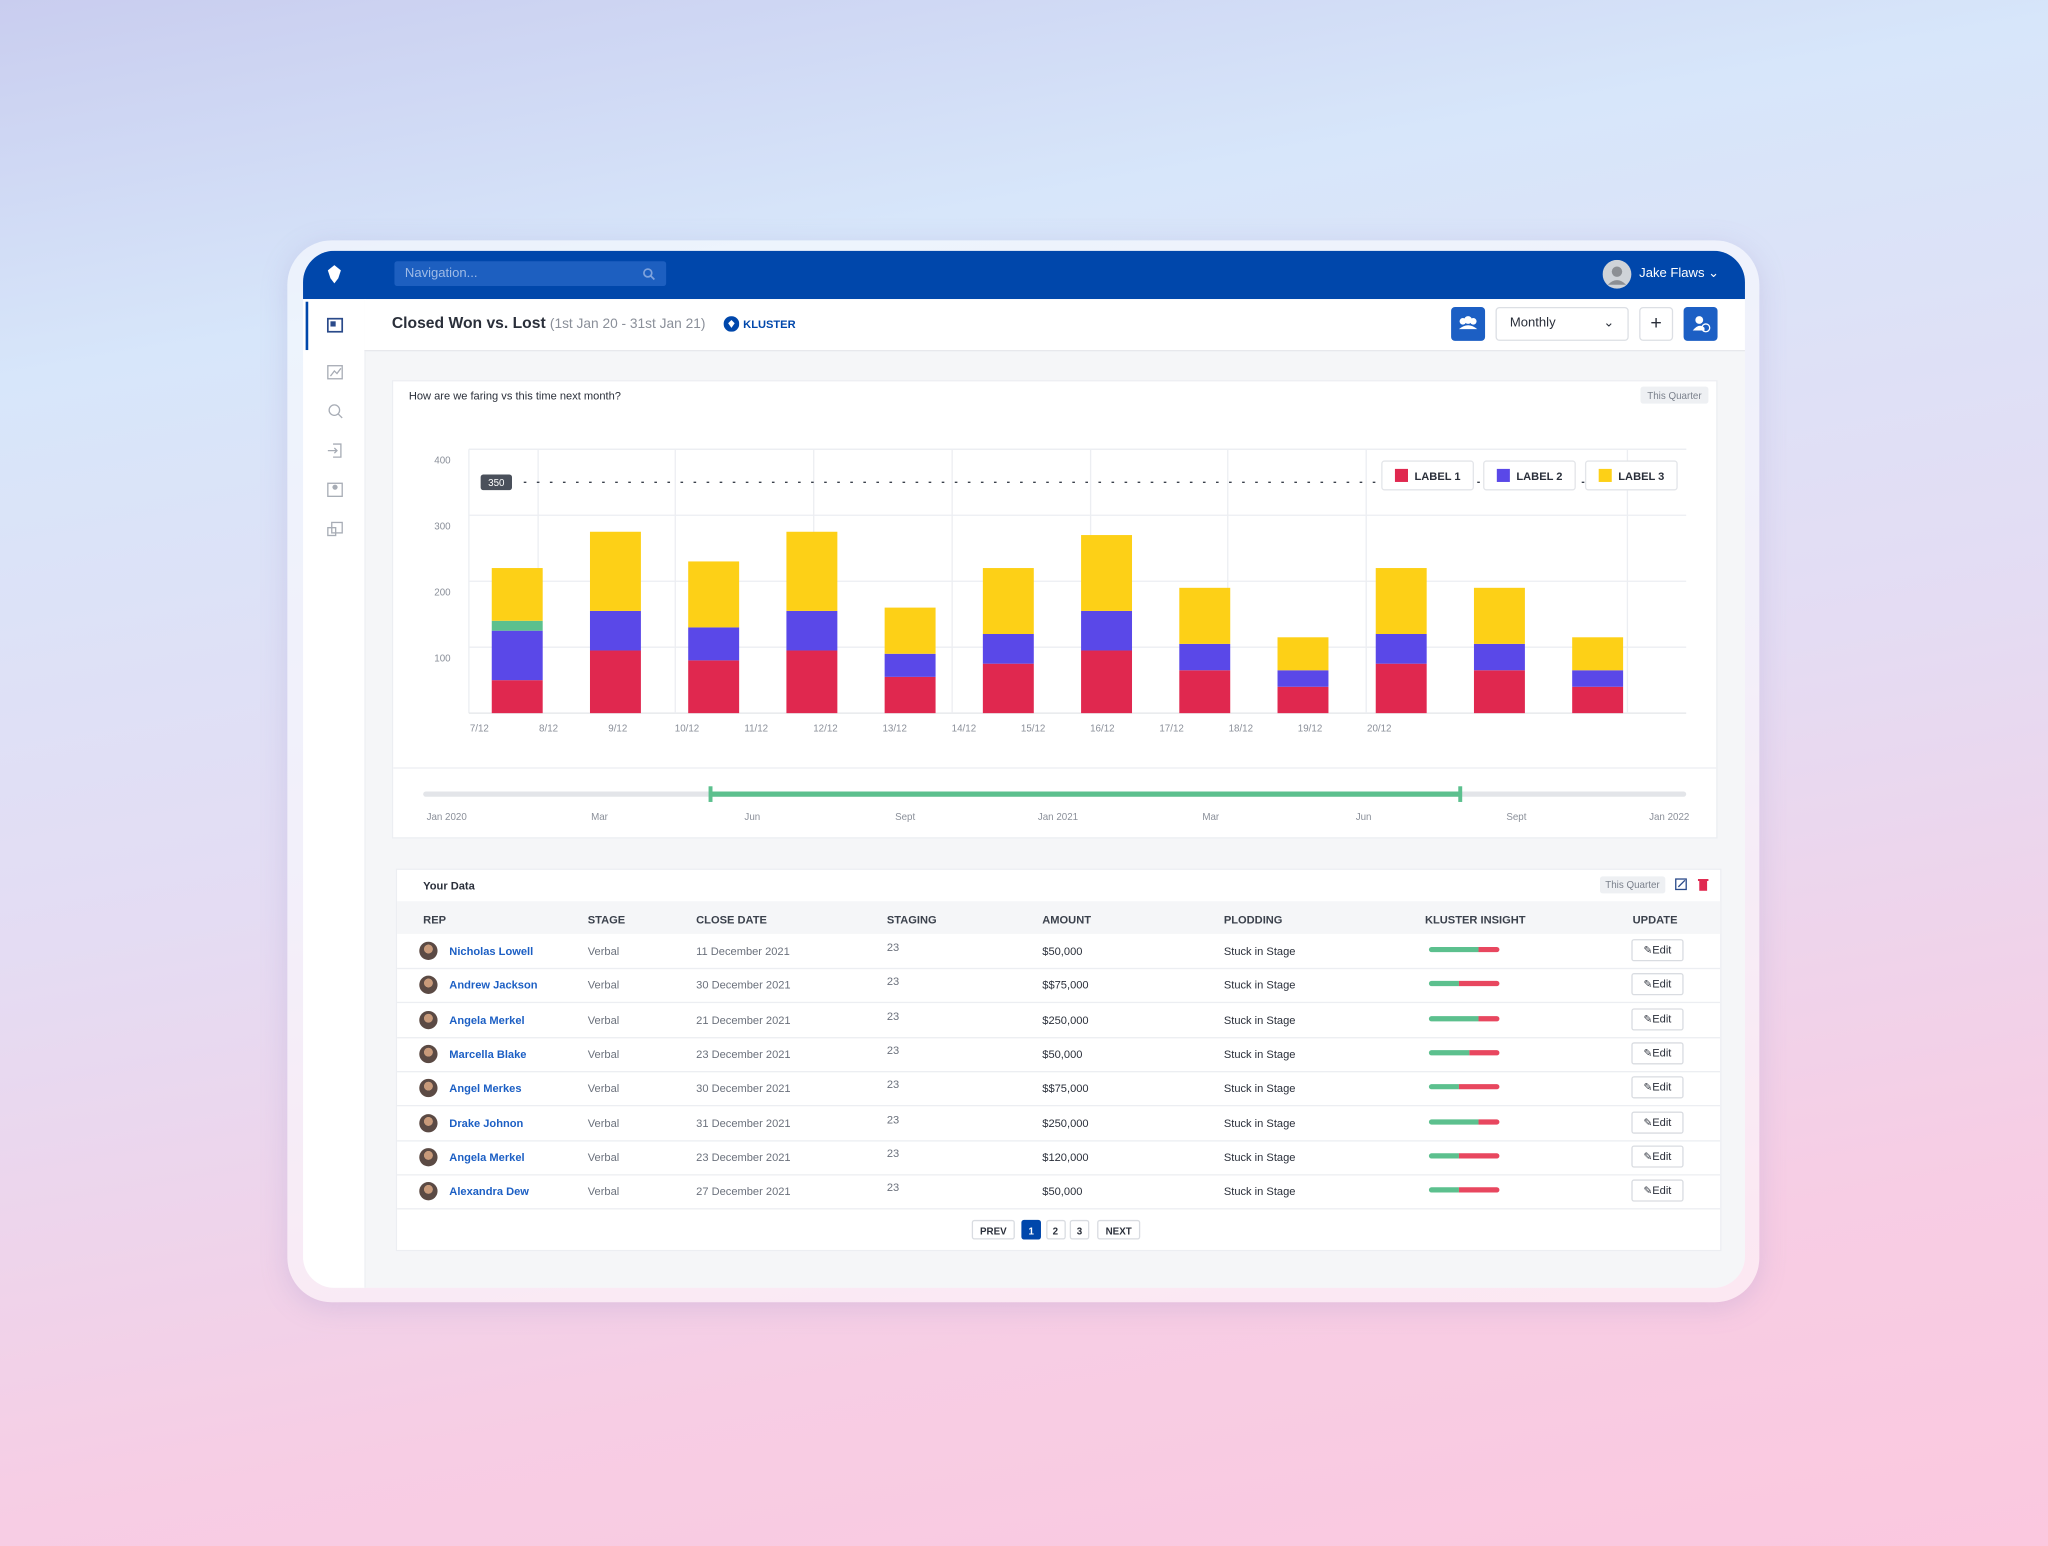 The width and height of the screenshot is (2048, 1546). Describe the element at coordinates (1618, 275) in the screenshot. I see `user-avatar` at that location.